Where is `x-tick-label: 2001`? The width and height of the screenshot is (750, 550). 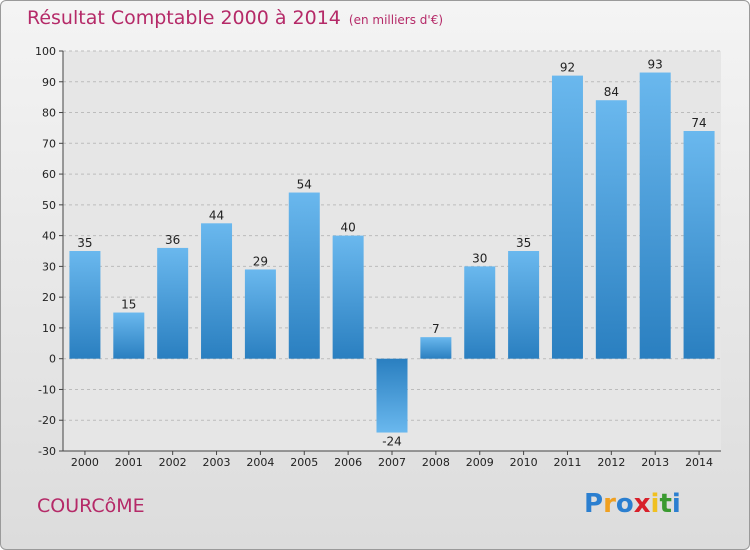
x-tick-label: 2001 is located at coordinates (129, 462).